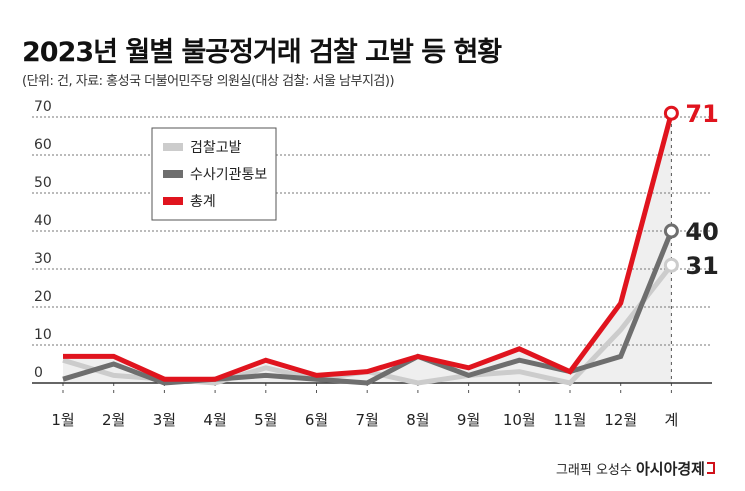 The height and width of the screenshot is (491, 745). I want to click on y-tick-label: 40, so click(43, 221).